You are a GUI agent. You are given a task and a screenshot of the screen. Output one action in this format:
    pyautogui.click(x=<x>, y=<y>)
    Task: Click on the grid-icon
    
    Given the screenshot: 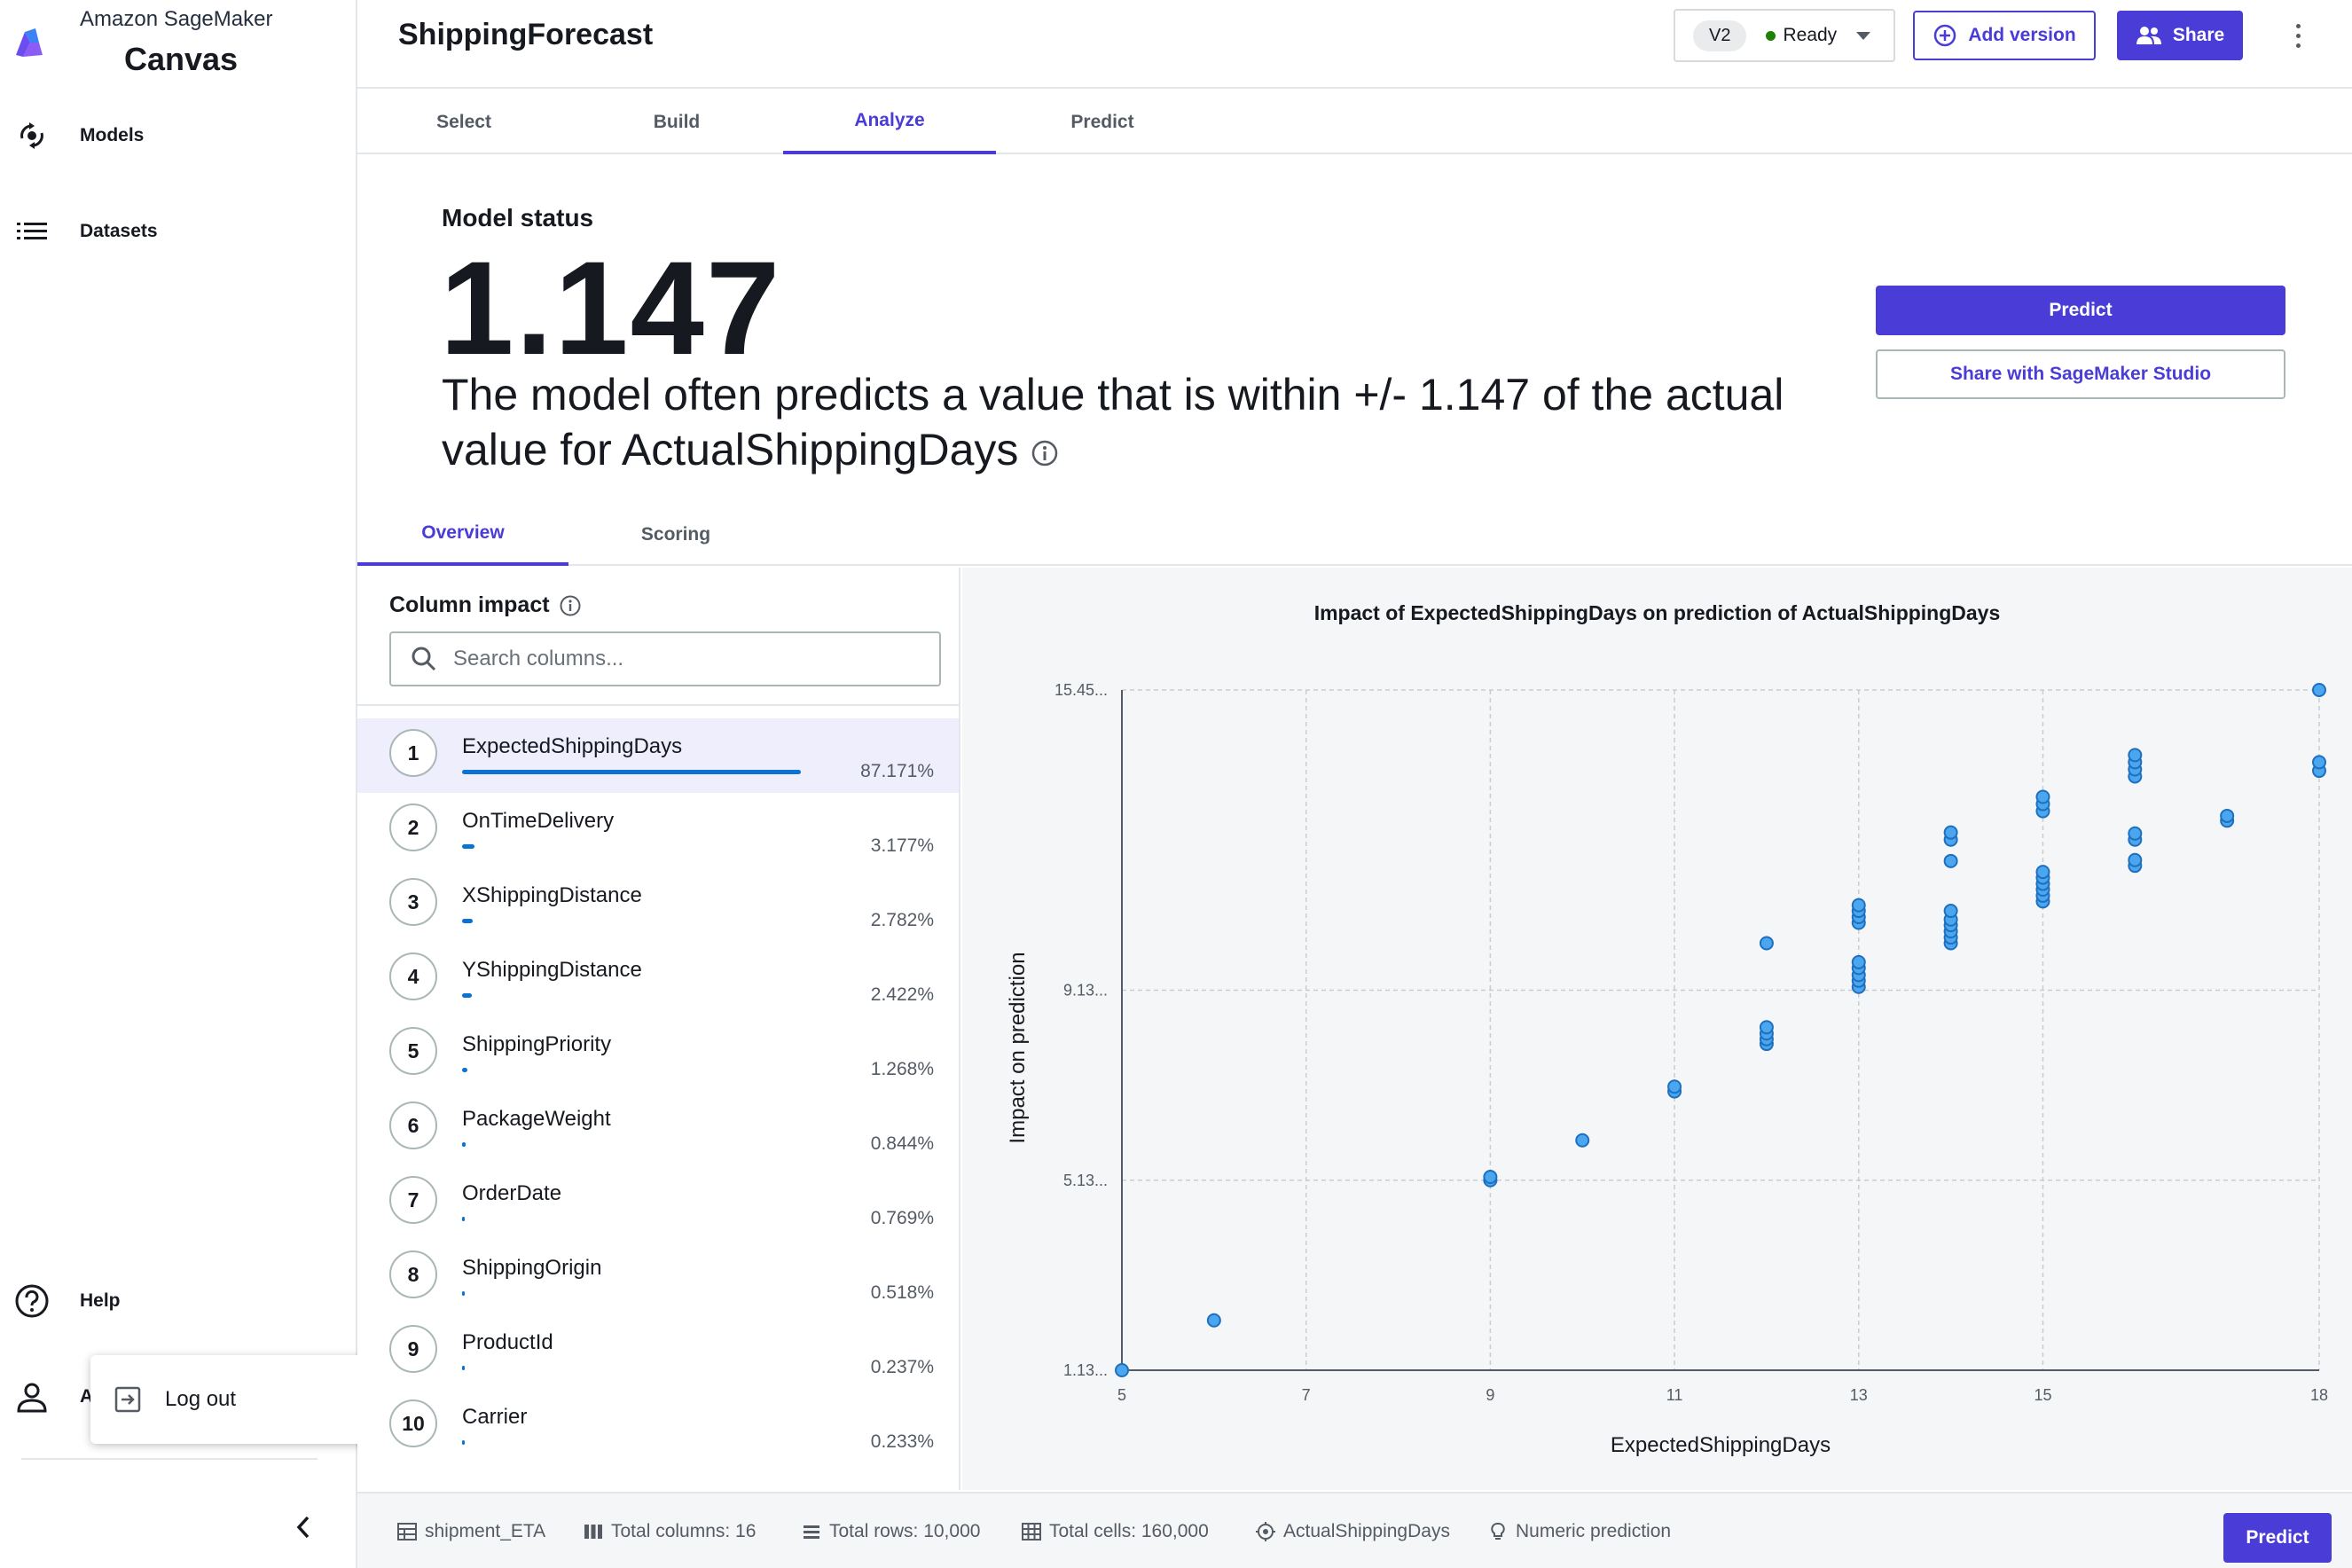 What is the action you would take?
    pyautogui.click(x=1031, y=1532)
    